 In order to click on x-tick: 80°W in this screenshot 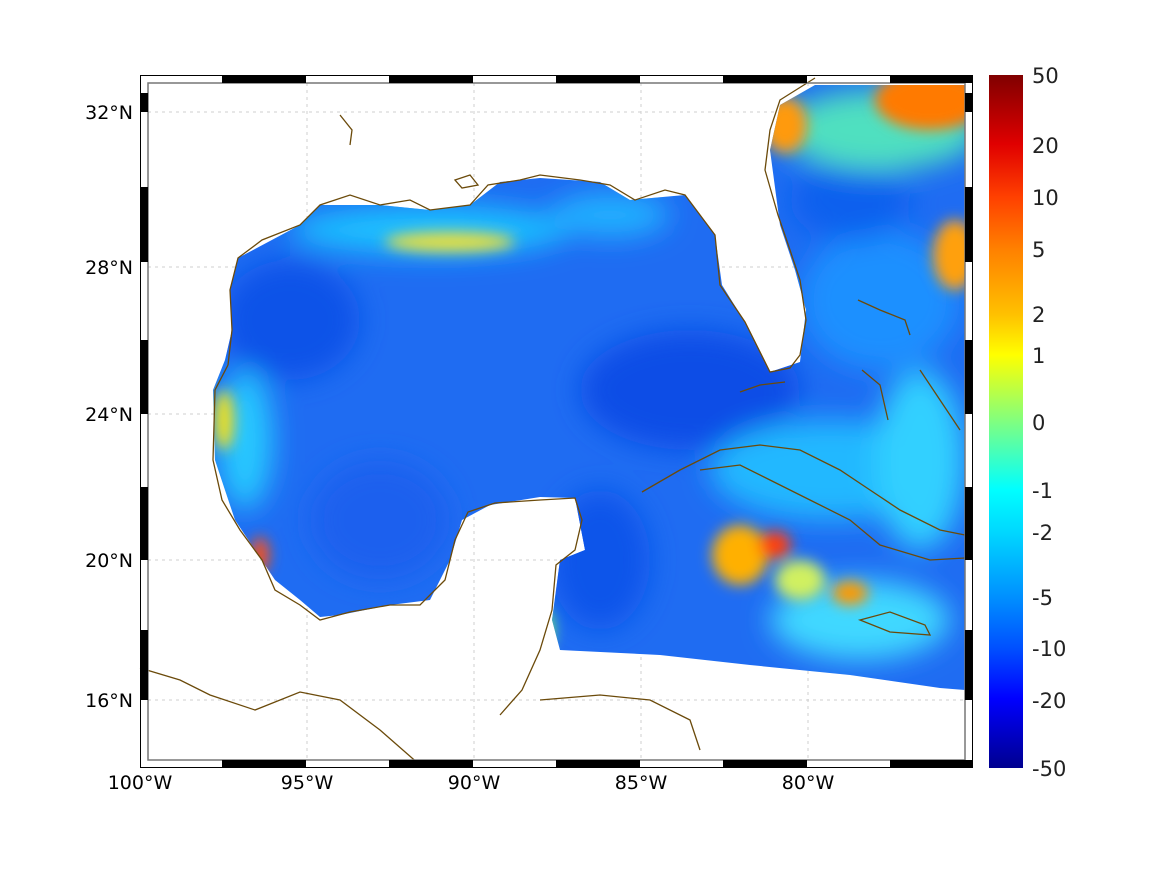, I will do `click(808, 783)`.